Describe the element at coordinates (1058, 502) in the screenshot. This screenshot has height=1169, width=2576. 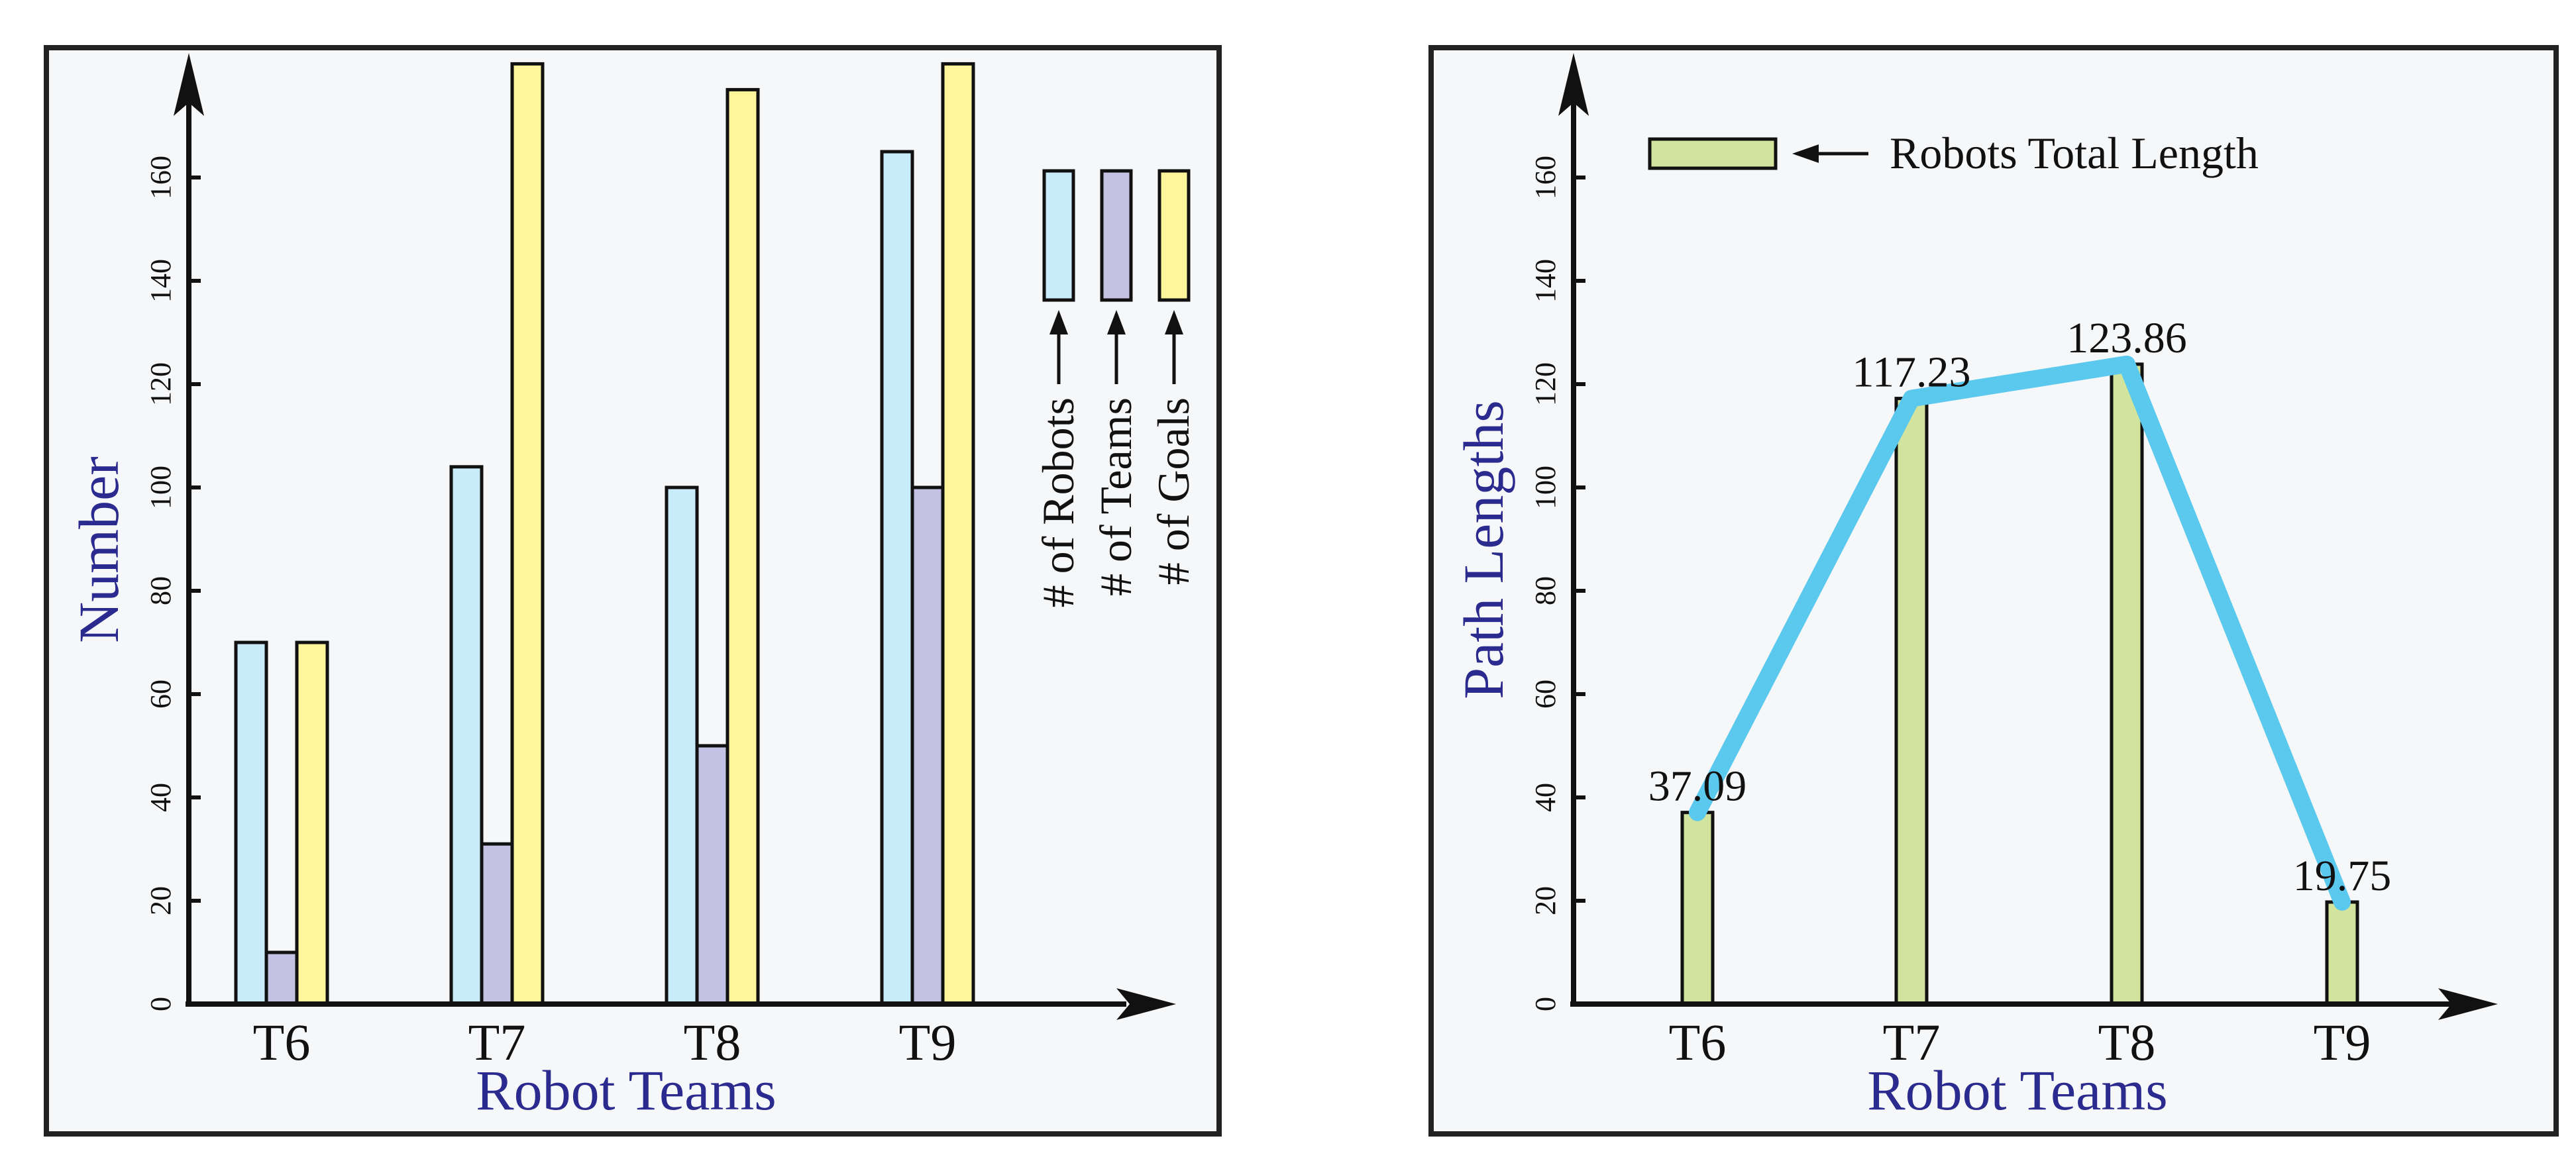
I see `legend-label: # of Robots` at that location.